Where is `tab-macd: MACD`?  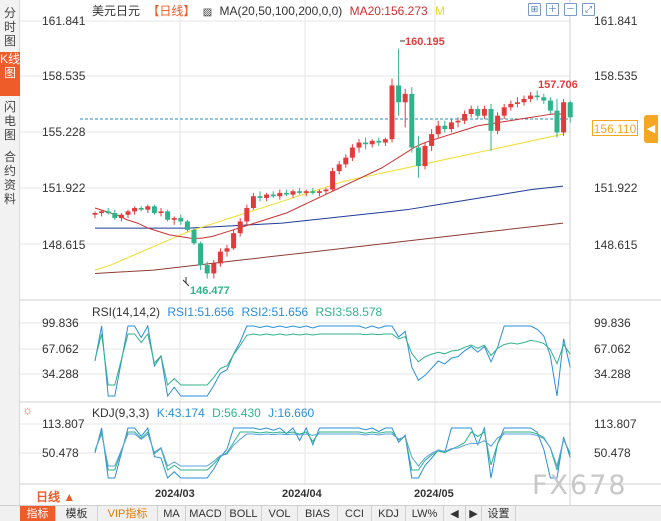
tab-macd: MACD is located at coordinates (206, 513).